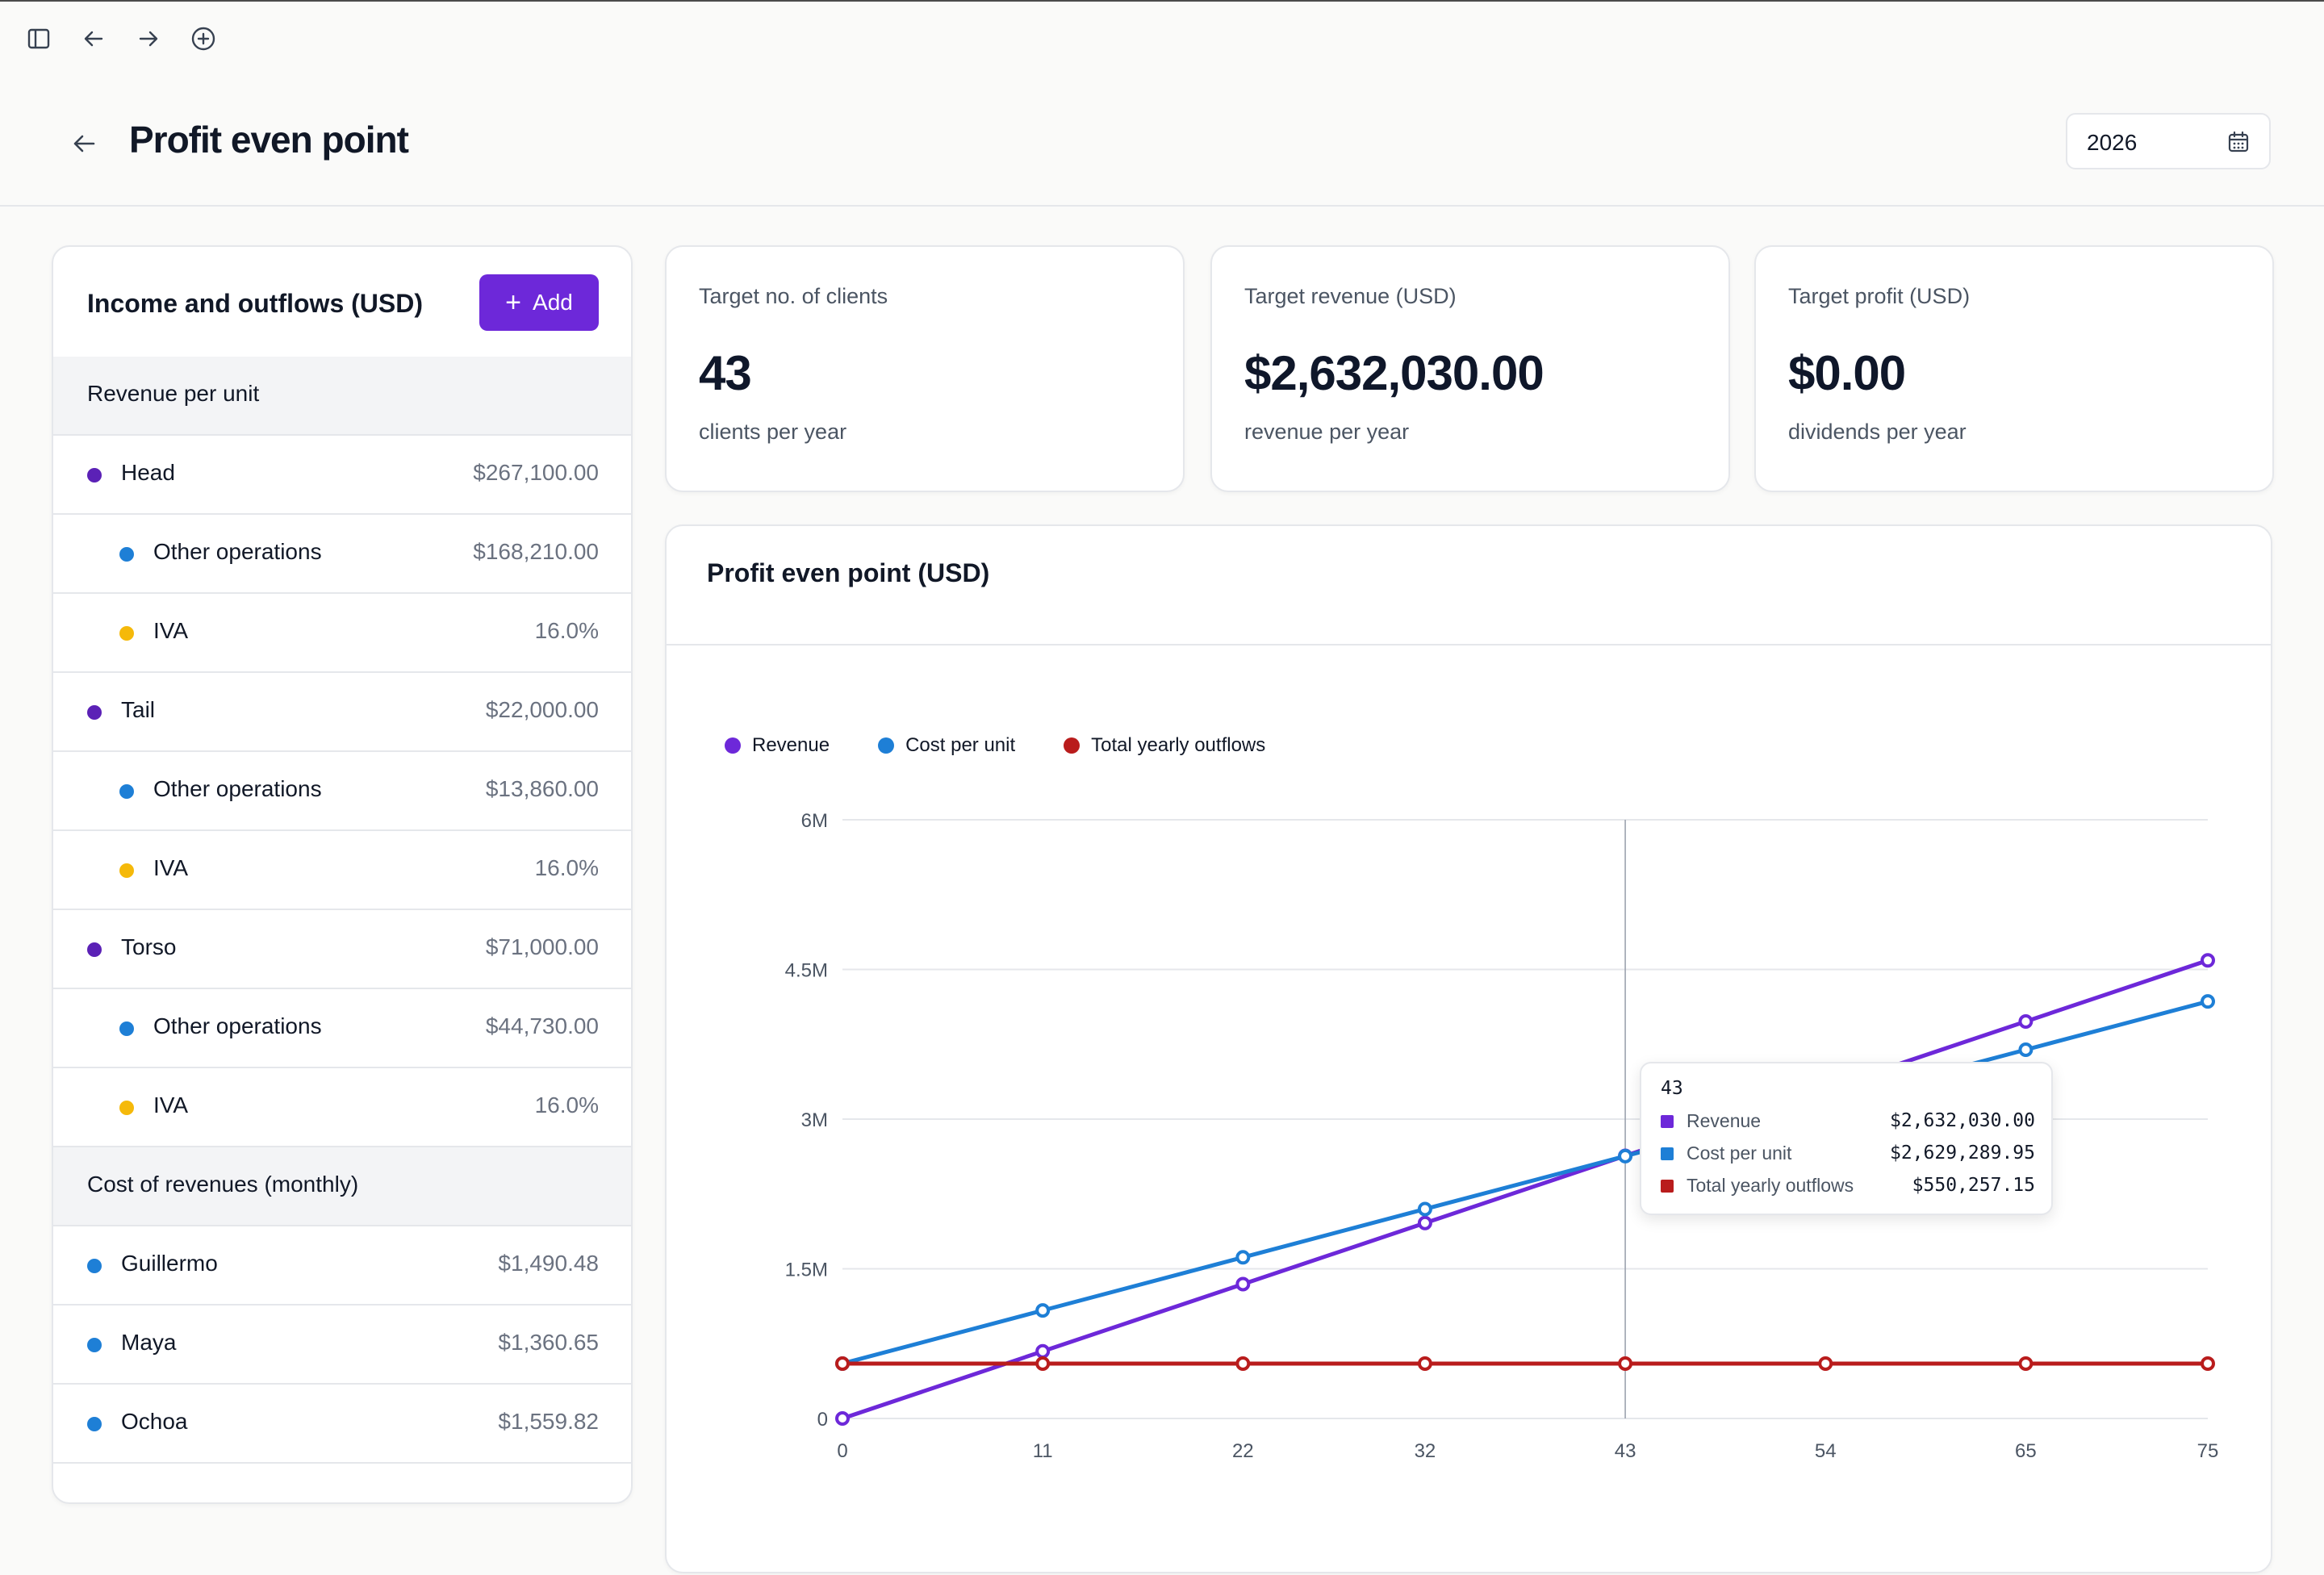 The image size is (2324, 1575). What do you see at coordinates (173, 394) in the screenshot?
I see `section-label: Revenue per unit` at bounding box center [173, 394].